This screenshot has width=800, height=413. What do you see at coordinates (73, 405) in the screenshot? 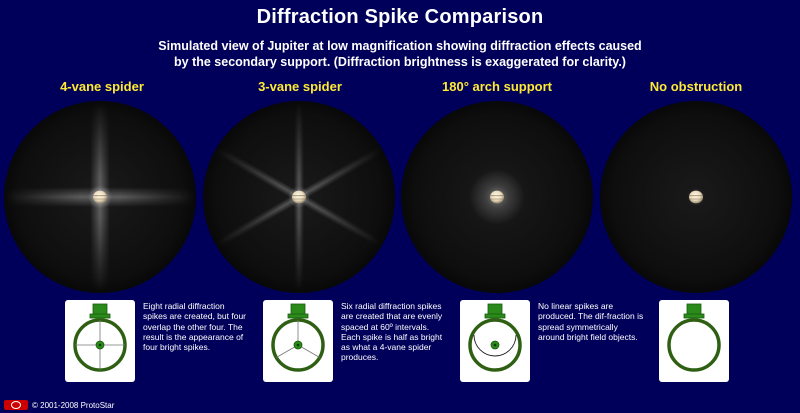
I see `copyright-text: © 2001-2008 ProtoStar` at bounding box center [73, 405].